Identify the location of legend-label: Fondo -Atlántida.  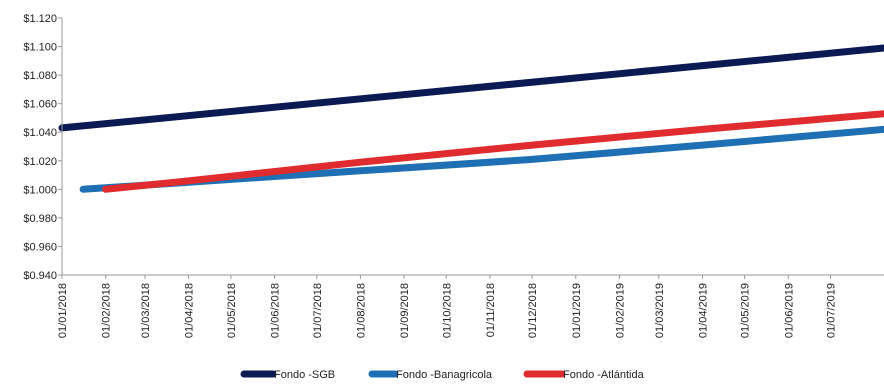
(604, 375).